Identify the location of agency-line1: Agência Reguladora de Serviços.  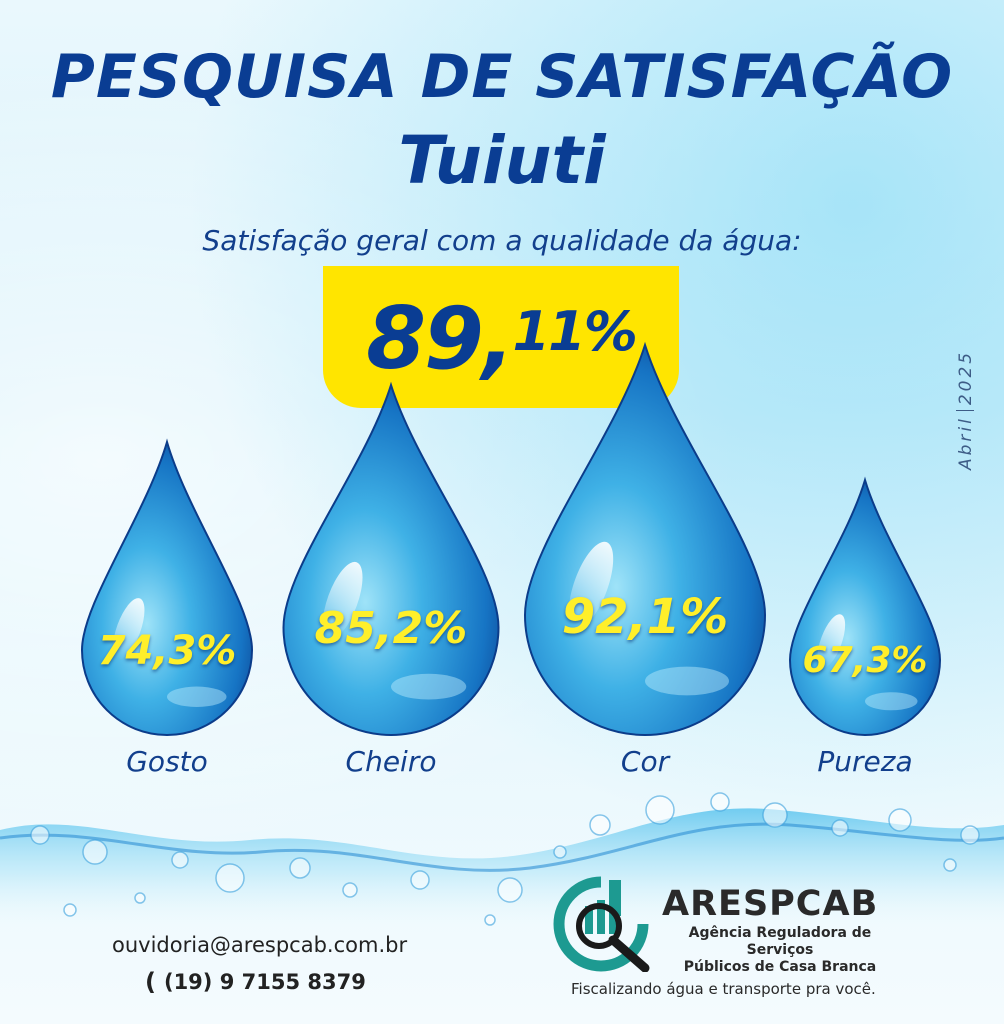
(780, 941).